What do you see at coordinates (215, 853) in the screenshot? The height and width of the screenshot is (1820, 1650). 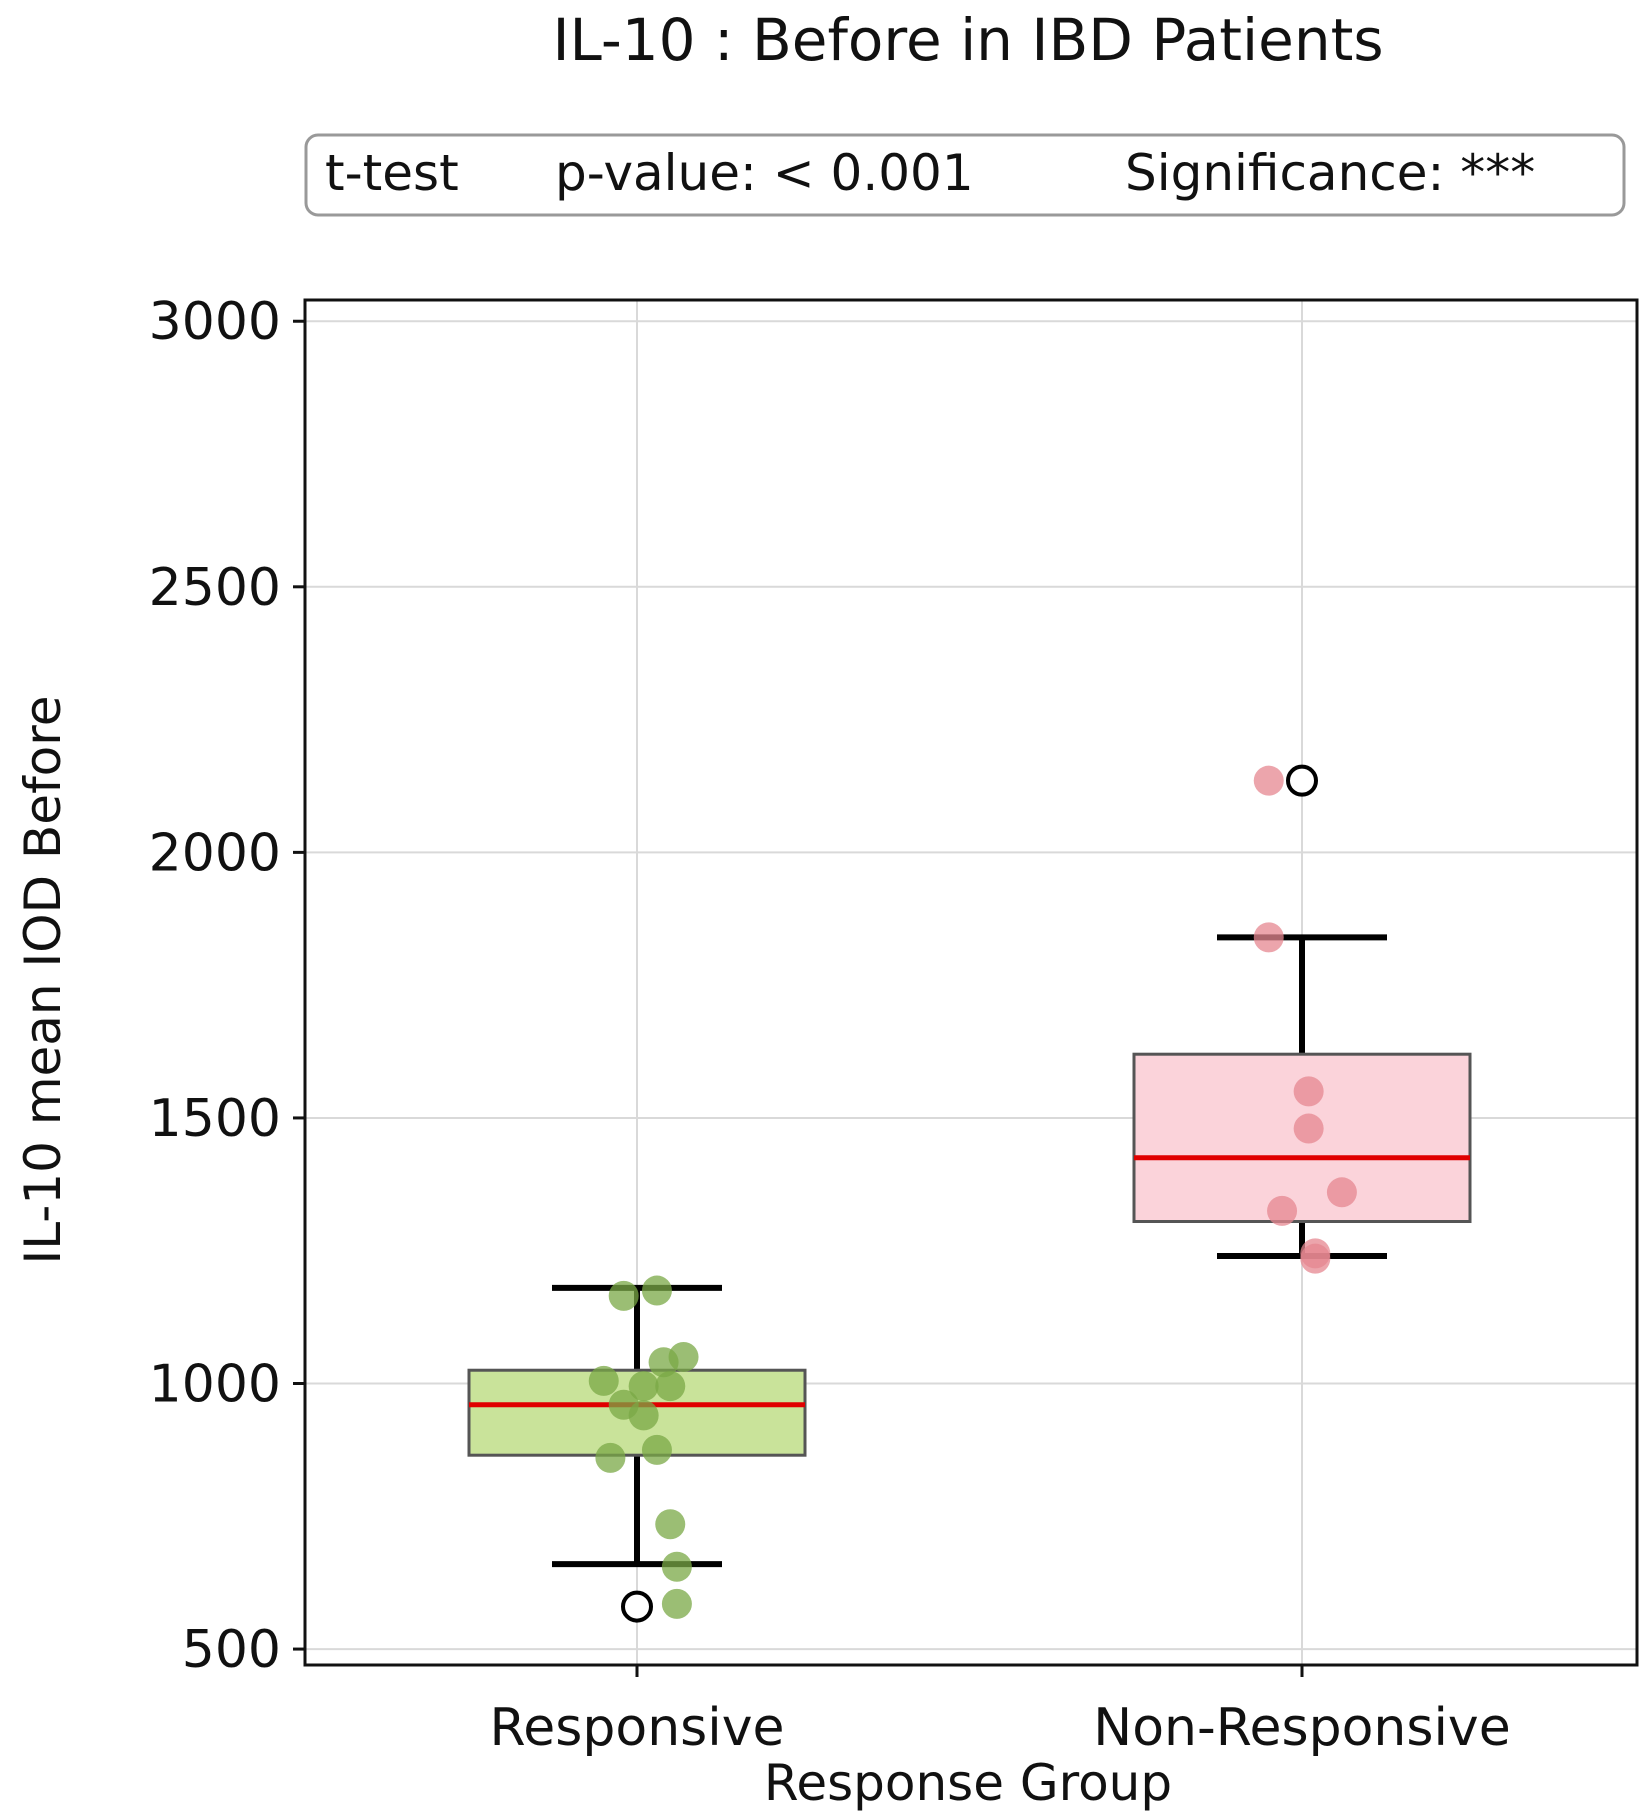 I see `y-tick-label: 2000` at bounding box center [215, 853].